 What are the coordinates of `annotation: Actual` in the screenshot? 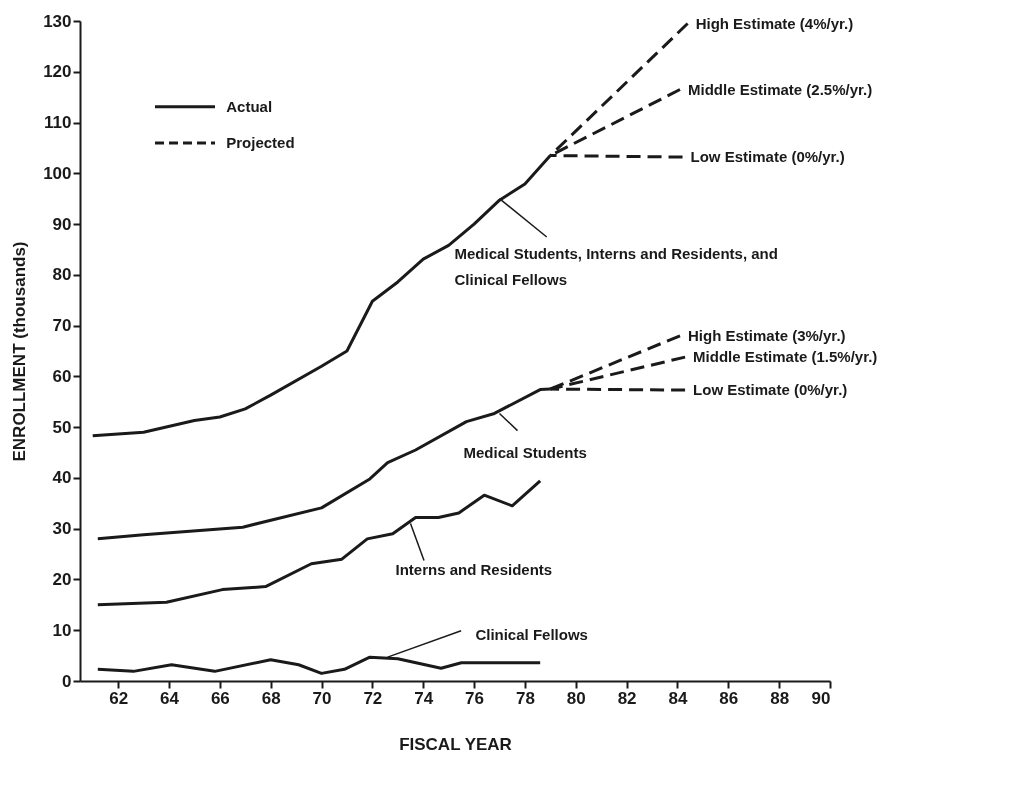 It's located at (249, 106).